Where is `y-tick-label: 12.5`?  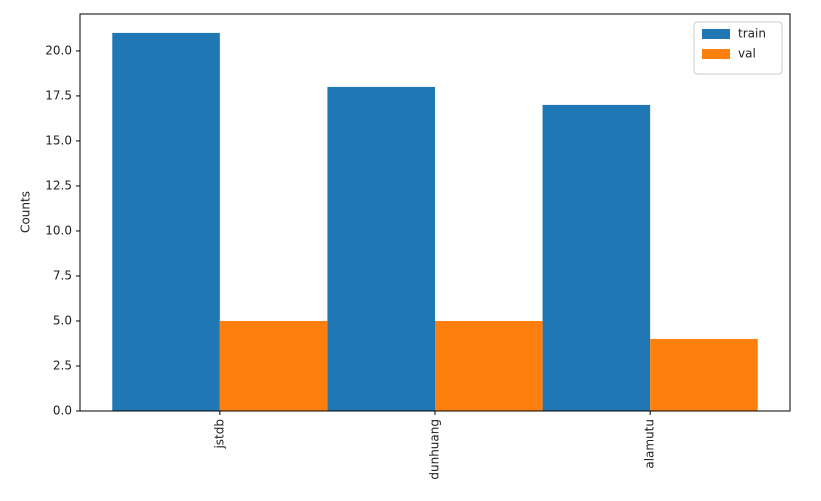 y-tick-label: 12.5 is located at coordinates (58, 185).